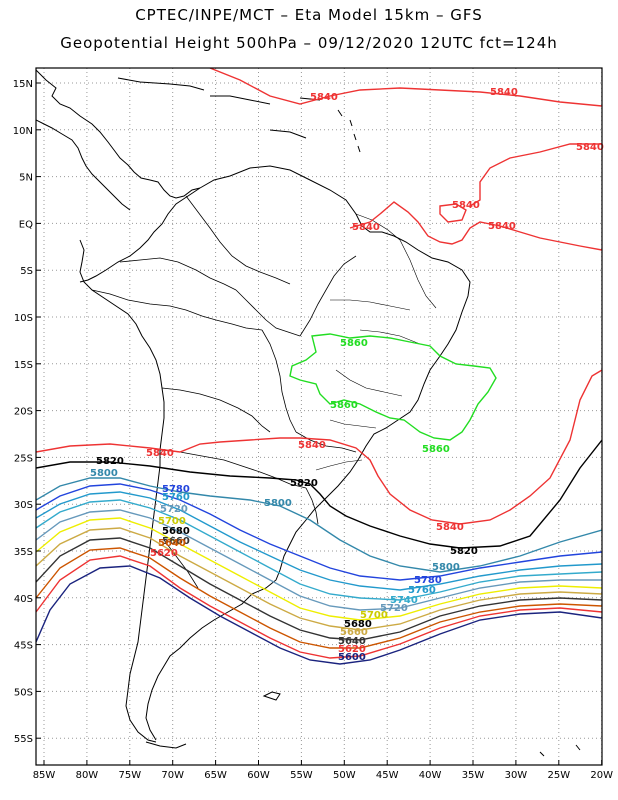 The height and width of the screenshot is (800, 618). What do you see at coordinates (176, 541) in the screenshot?
I see `label-5660-ad: 5660` at bounding box center [176, 541].